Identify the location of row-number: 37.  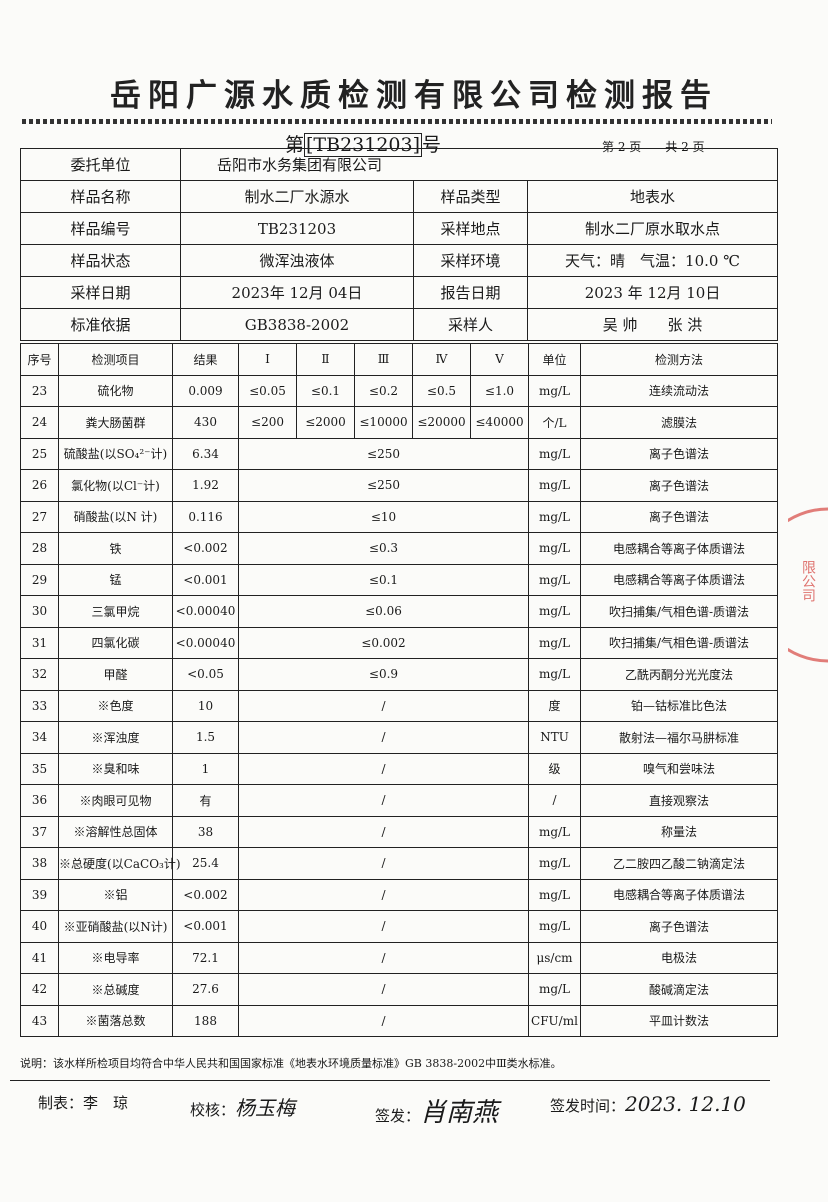
(39, 831).